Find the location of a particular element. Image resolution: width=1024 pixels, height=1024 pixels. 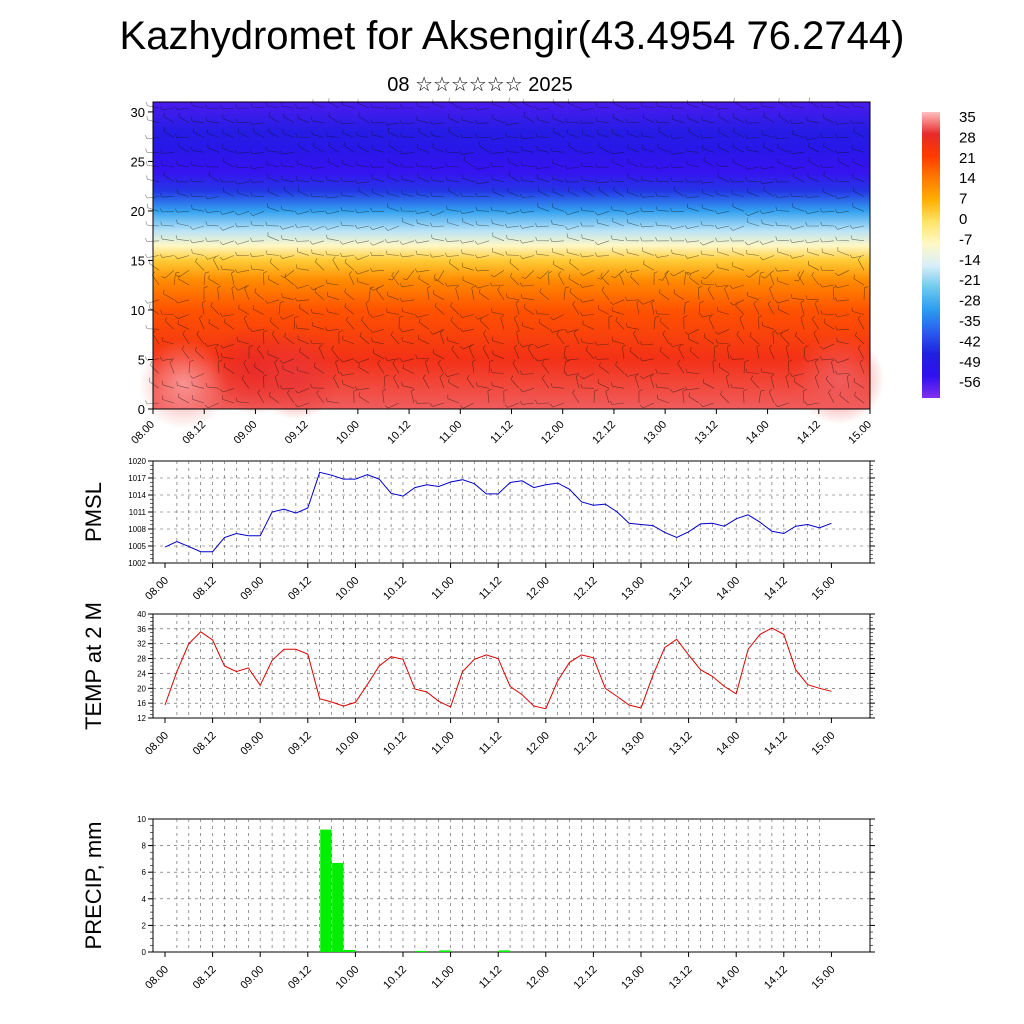

y-tick-label: 28 is located at coordinates (141, 659).